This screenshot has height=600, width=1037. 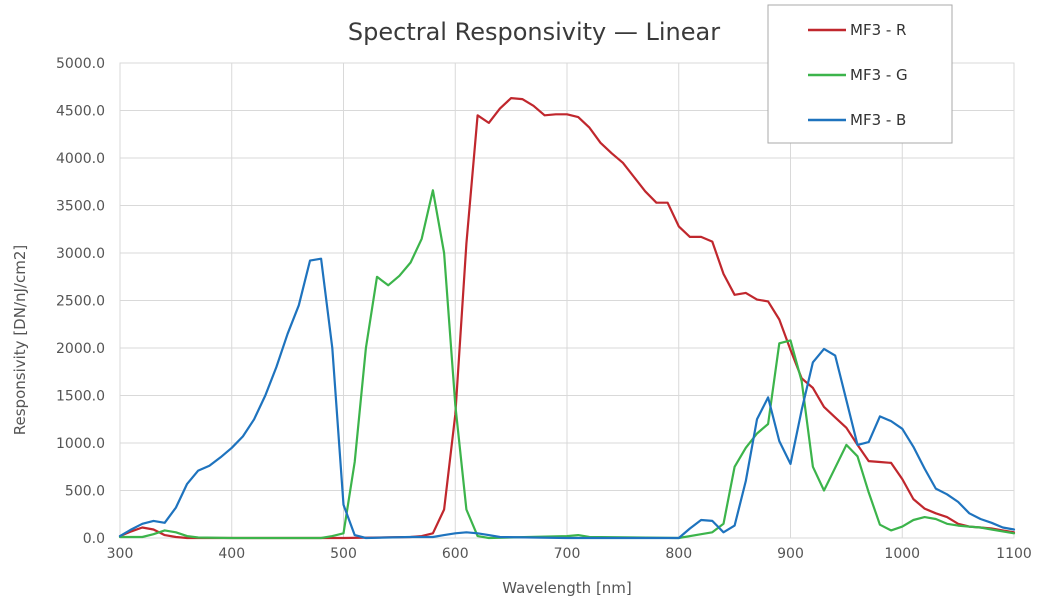 What do you see at coordinates (80, 112) in the screenshot?
I see `y-tick-label: 4500.0` at bounding box center [80, 112].